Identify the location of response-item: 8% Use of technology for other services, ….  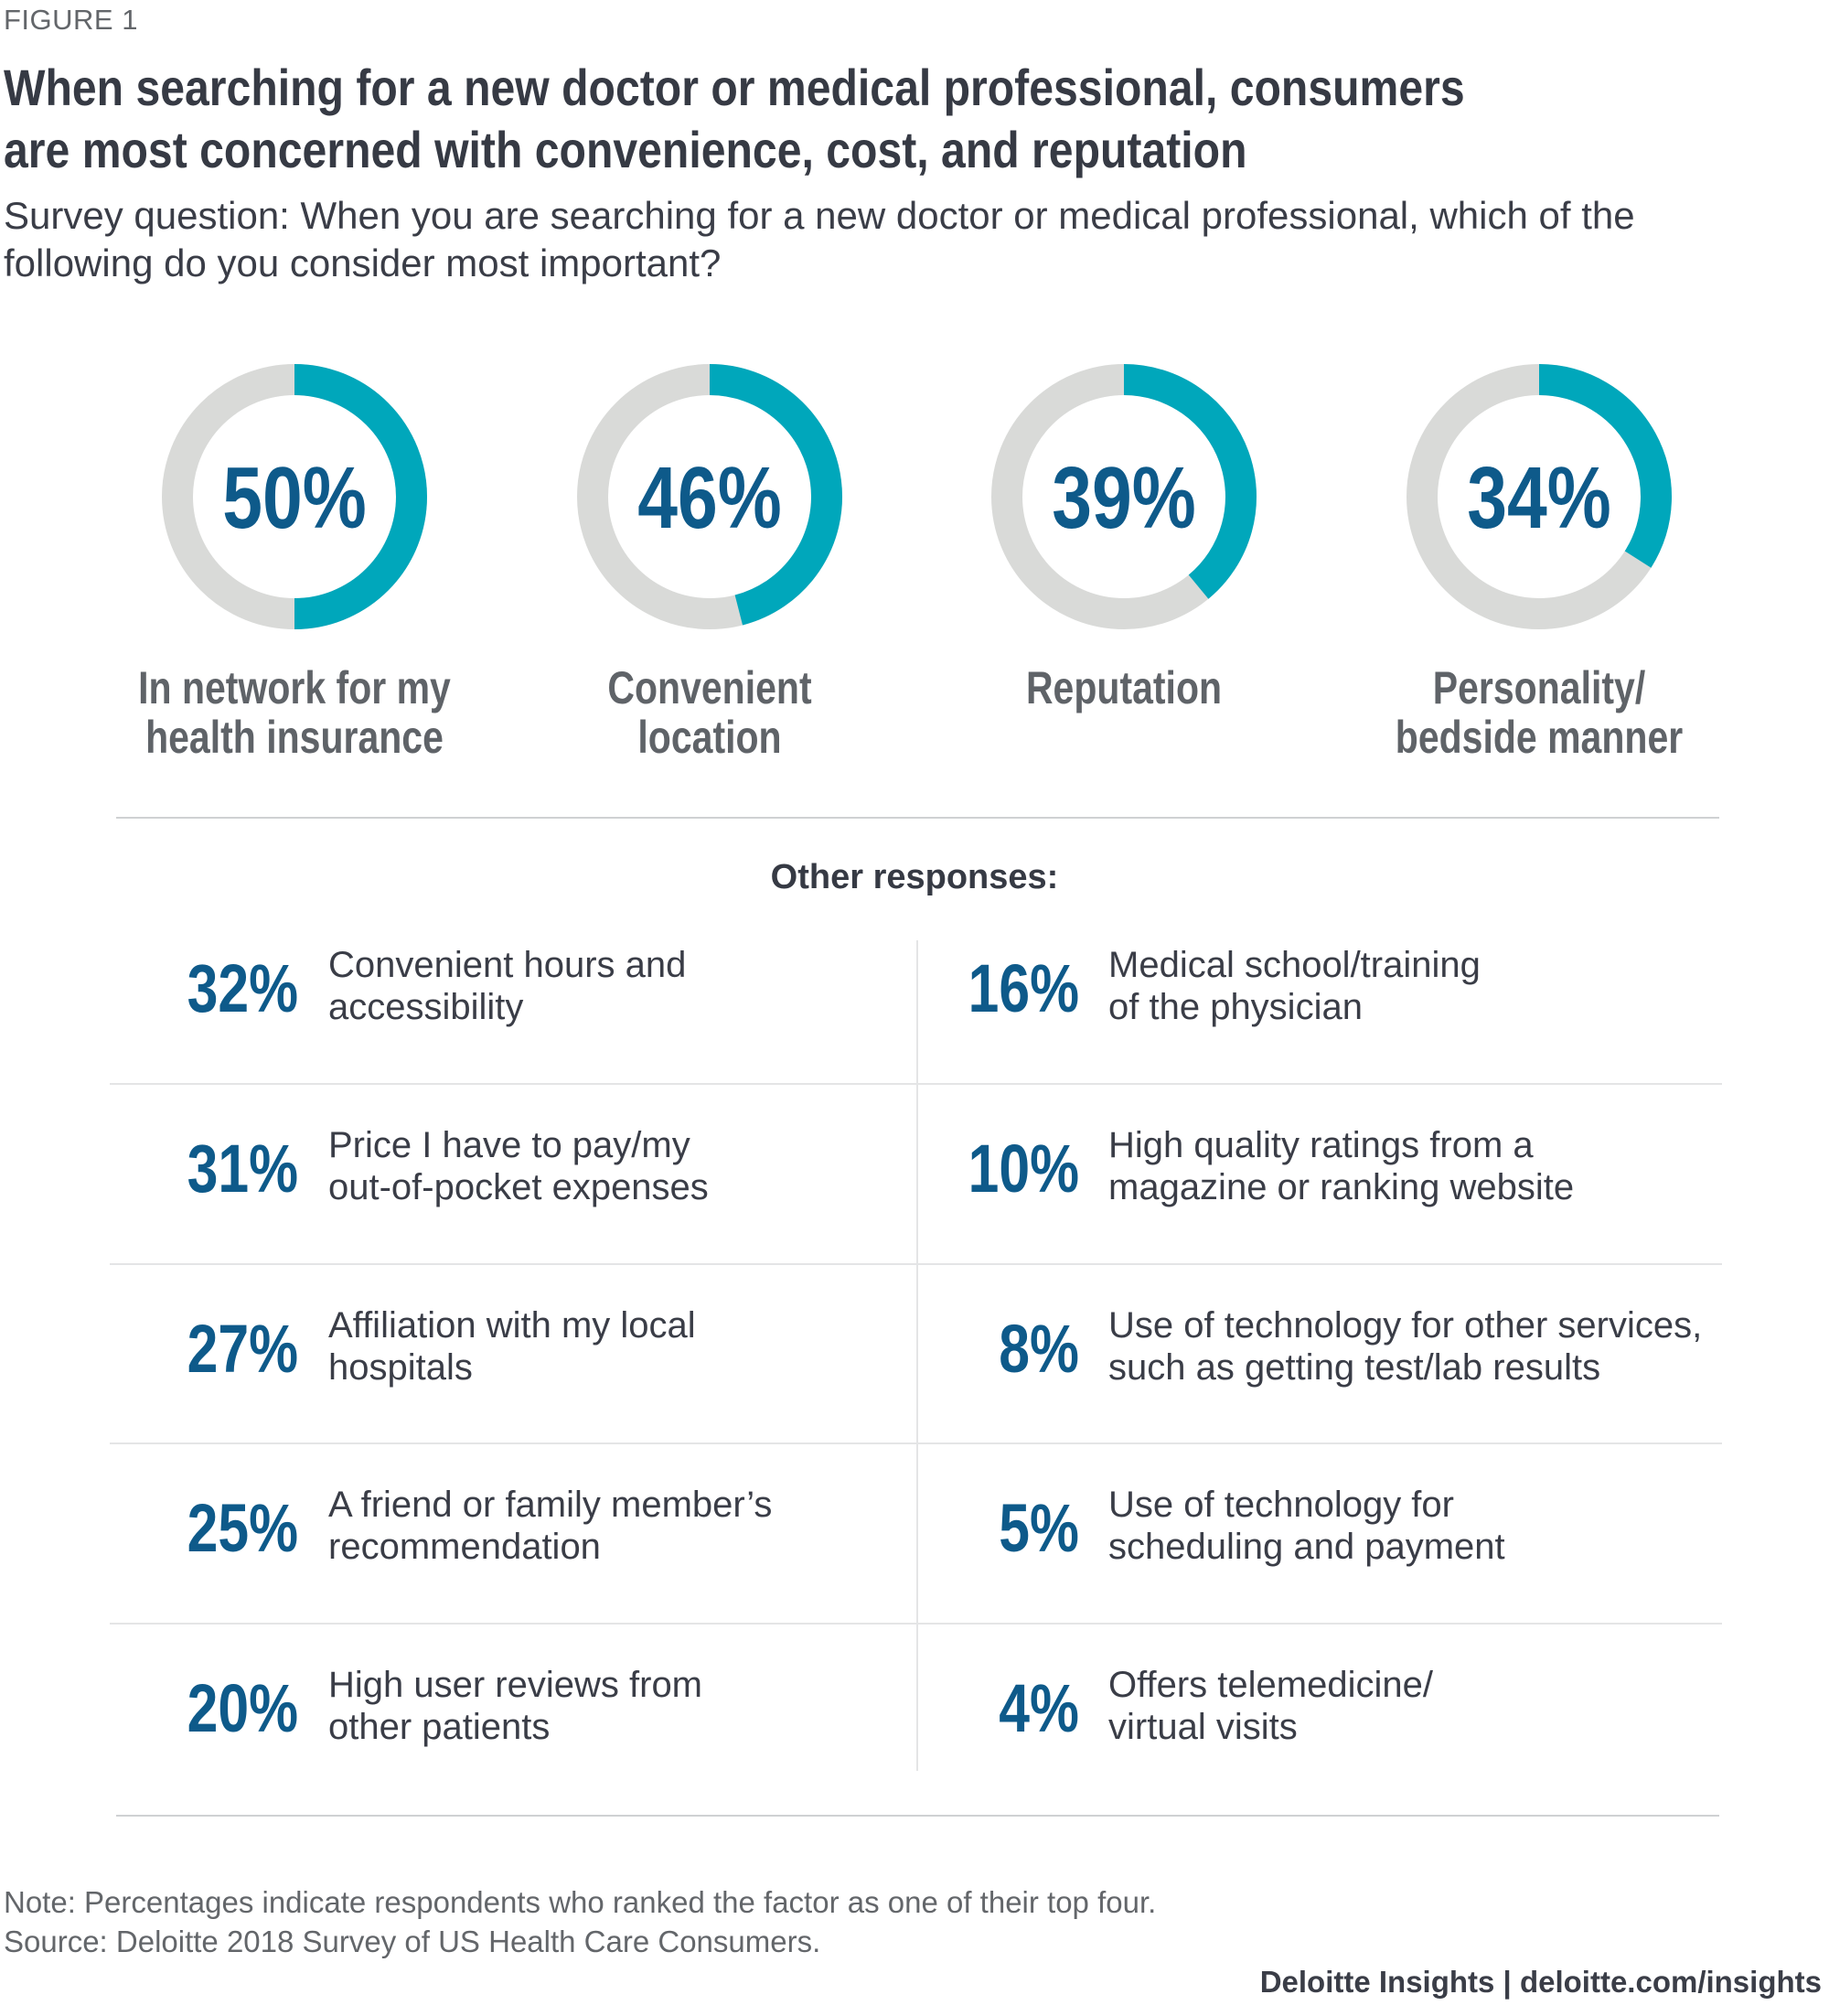
(914, 1355).